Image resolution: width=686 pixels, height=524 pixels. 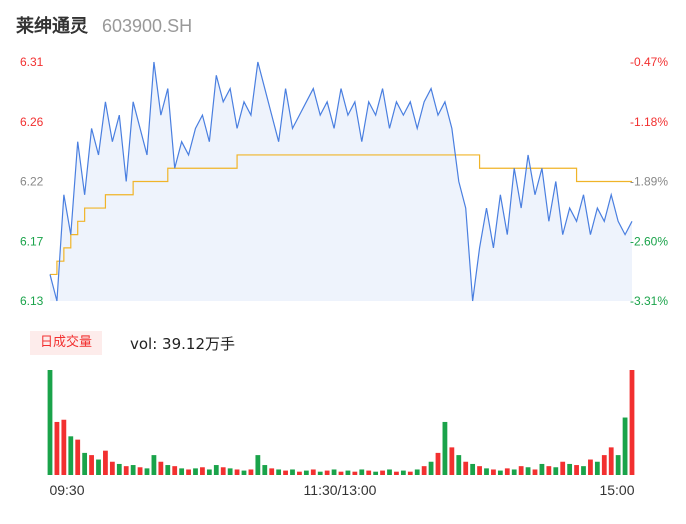 I want to click on percent-tick-label: -1.89%, so click(x=649, y=182).